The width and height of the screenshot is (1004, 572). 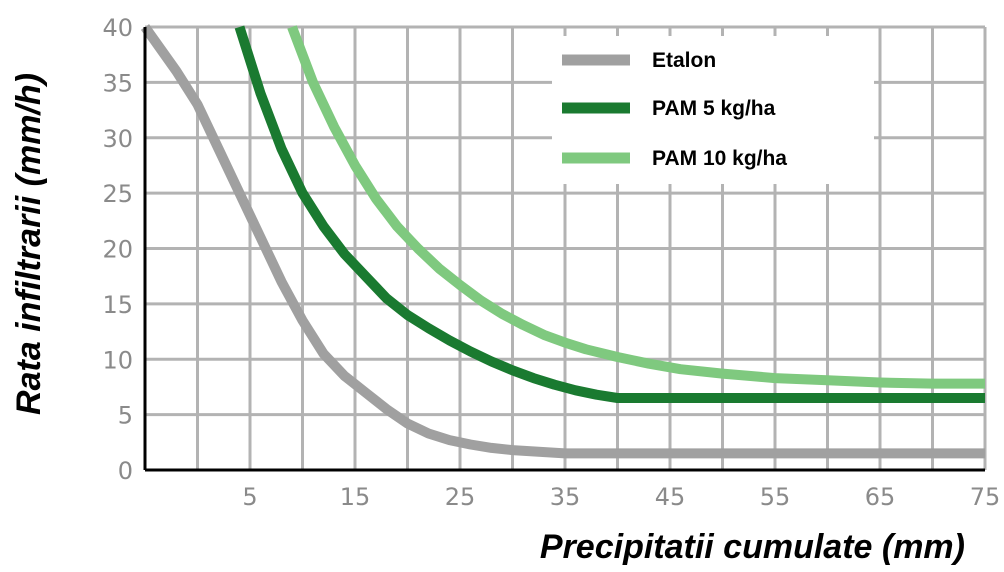 What do you see at coordinates (775, 497) in the screenshot?
I see `x-tick-label: 55` at bounding box center [775, 497].